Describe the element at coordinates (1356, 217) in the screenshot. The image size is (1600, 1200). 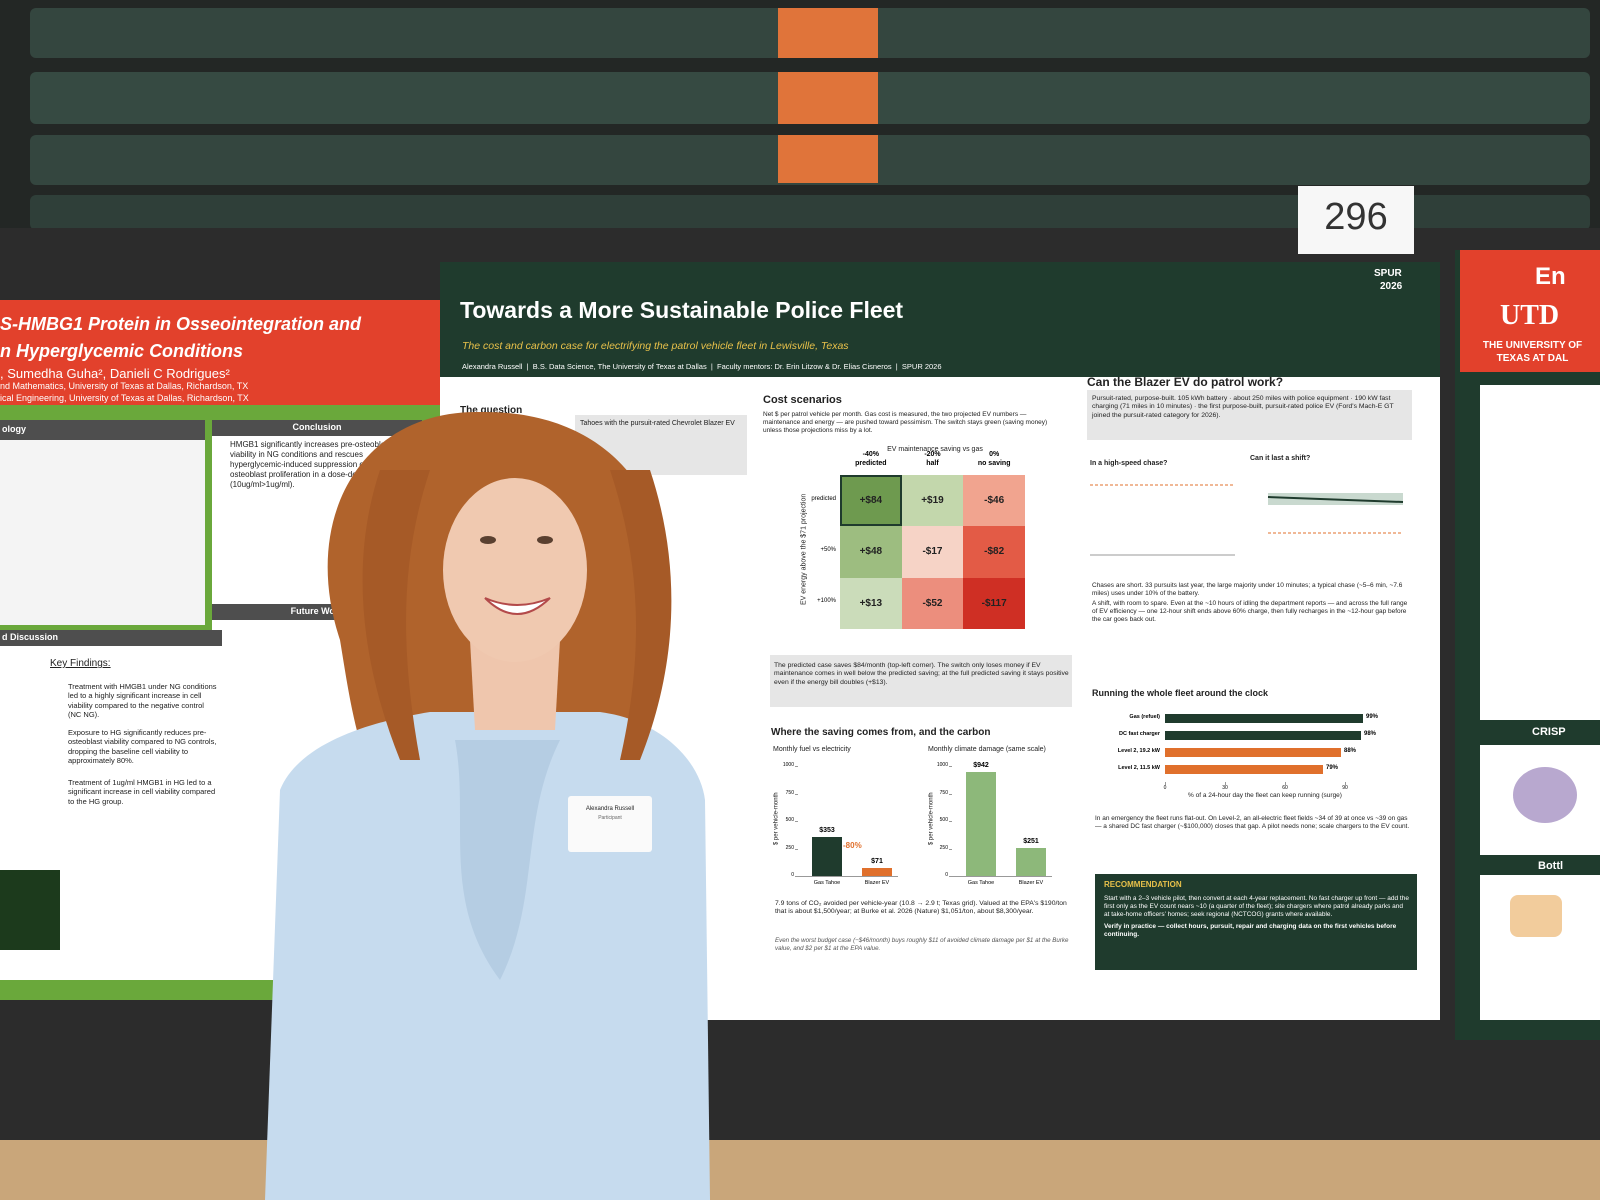
I see `booth-number: 296` at that location.